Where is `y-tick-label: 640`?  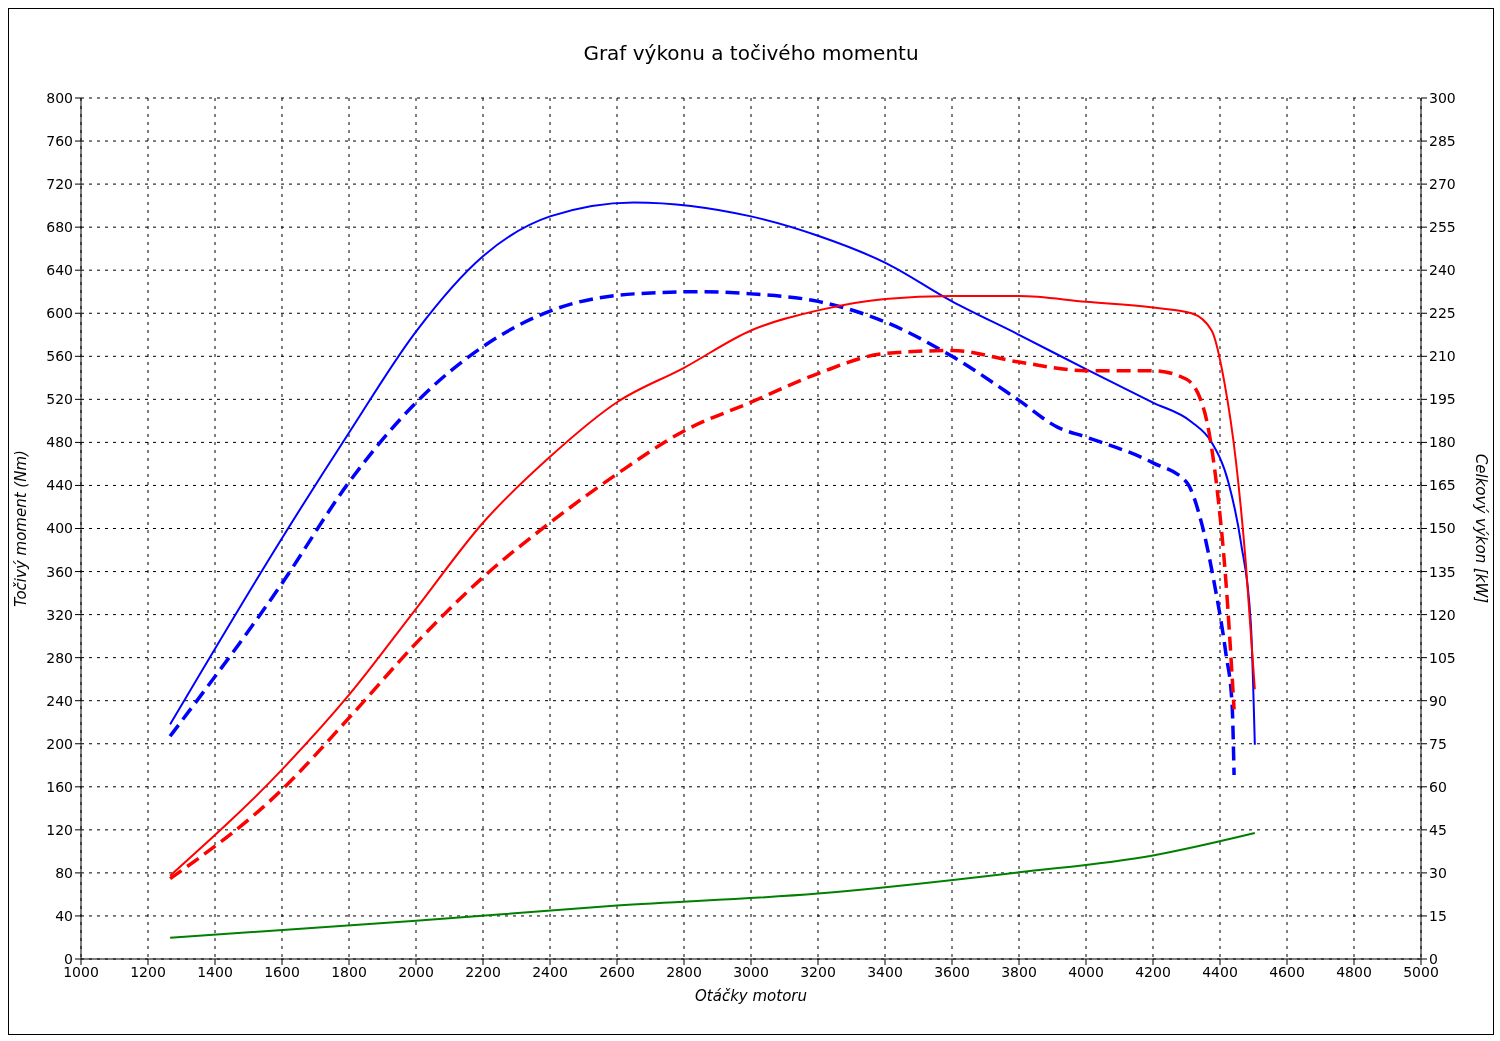
y-tick-label: 640 is located at coordinates (59, 270).